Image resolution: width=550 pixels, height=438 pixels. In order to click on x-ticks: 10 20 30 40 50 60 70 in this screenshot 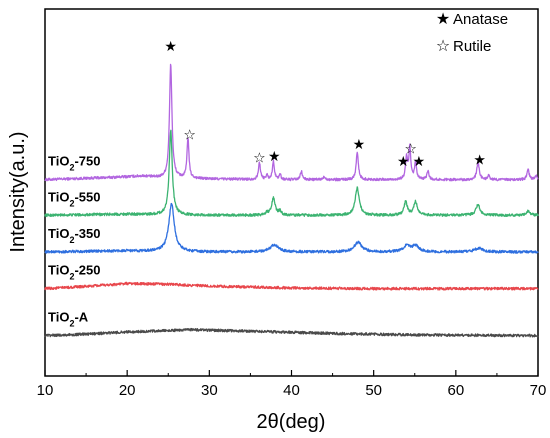, I will do `click(292, 384)`.